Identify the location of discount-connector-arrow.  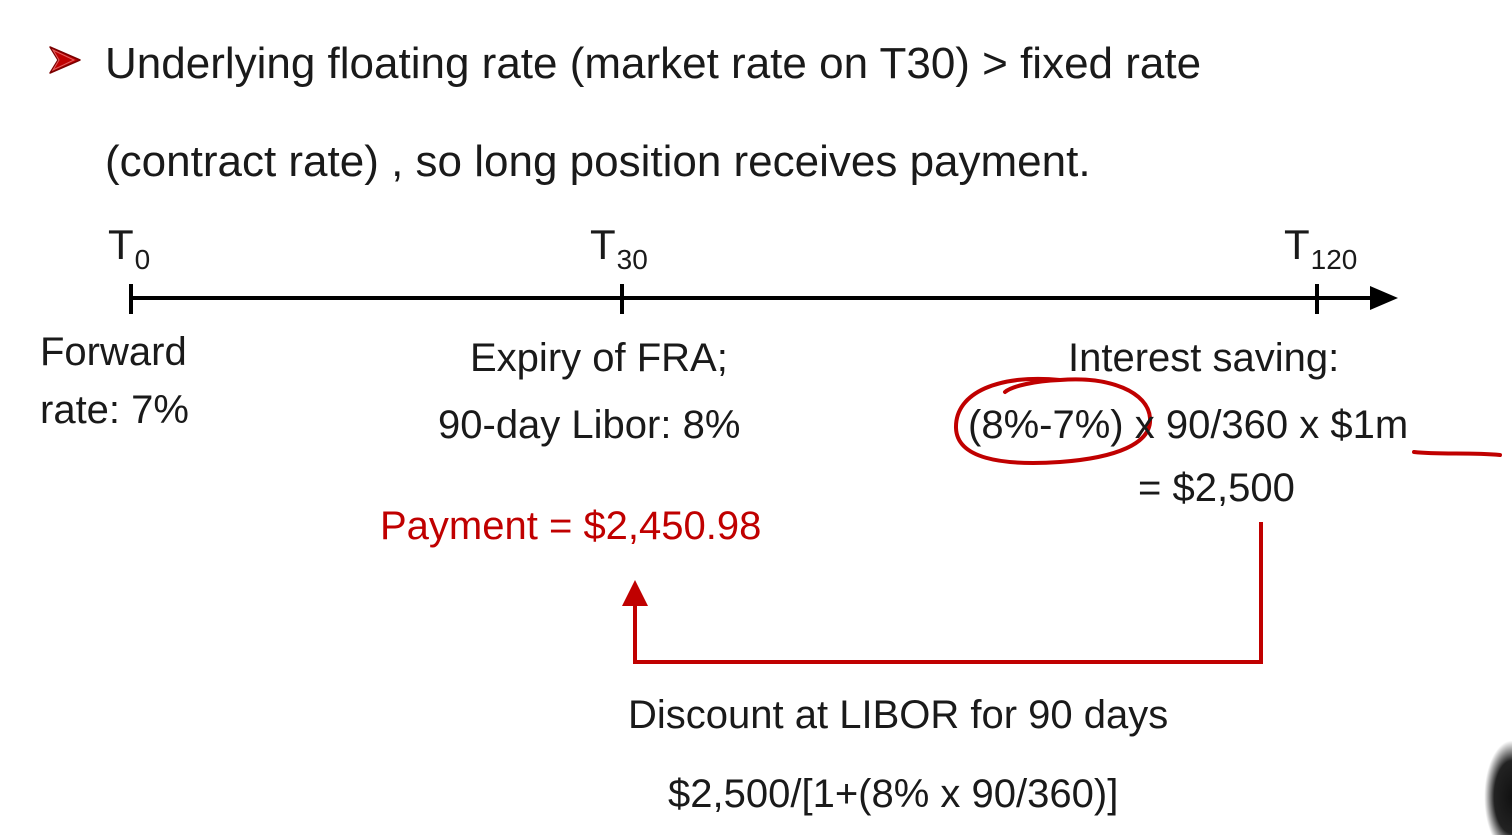
(942, 593).